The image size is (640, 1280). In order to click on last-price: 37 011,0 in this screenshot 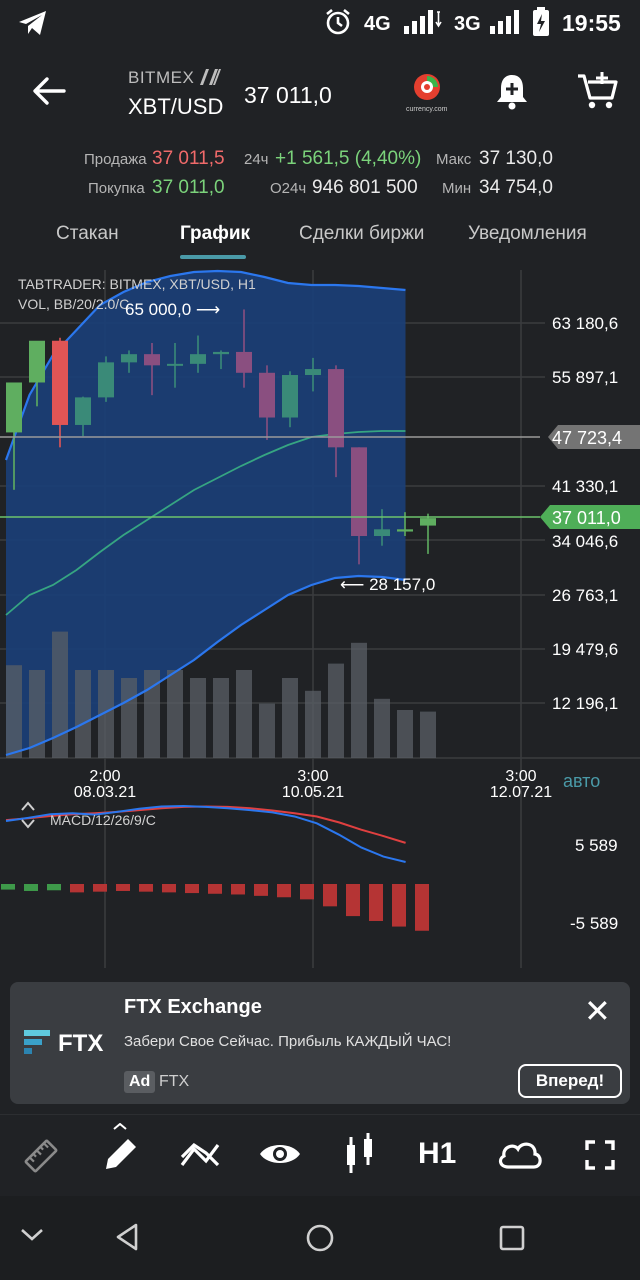, I will do `click(288, 95)`.